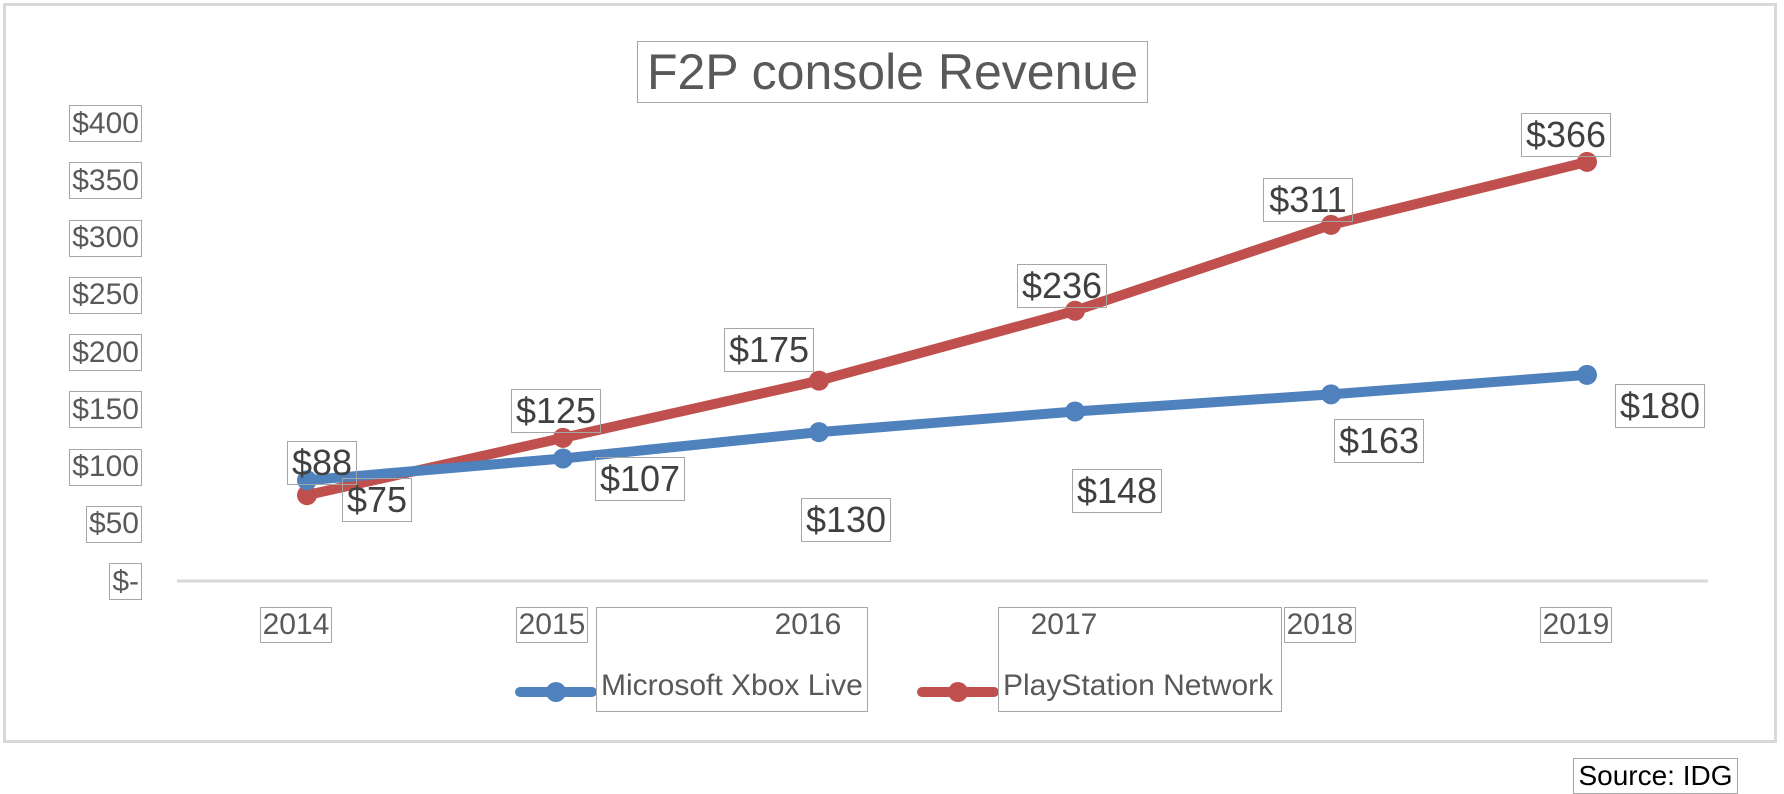  I want to click on x-tick-label: 2017, so click(1064, 624).